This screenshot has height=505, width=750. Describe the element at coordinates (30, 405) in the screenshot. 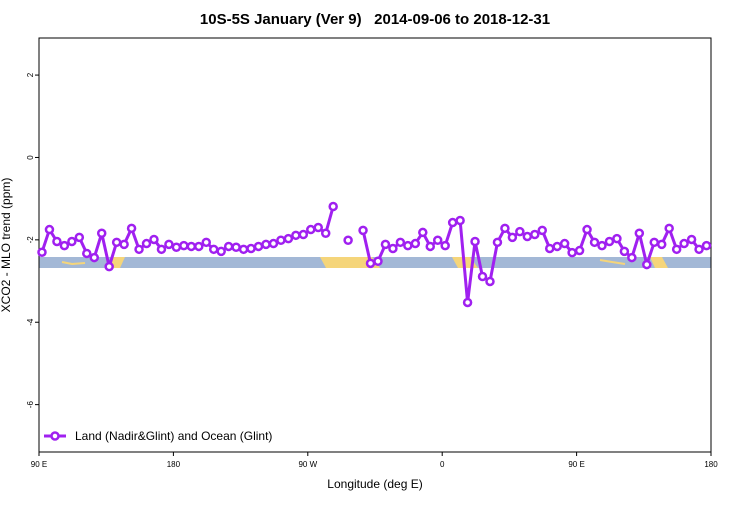

I see `y-tick-label: -6` at that location.